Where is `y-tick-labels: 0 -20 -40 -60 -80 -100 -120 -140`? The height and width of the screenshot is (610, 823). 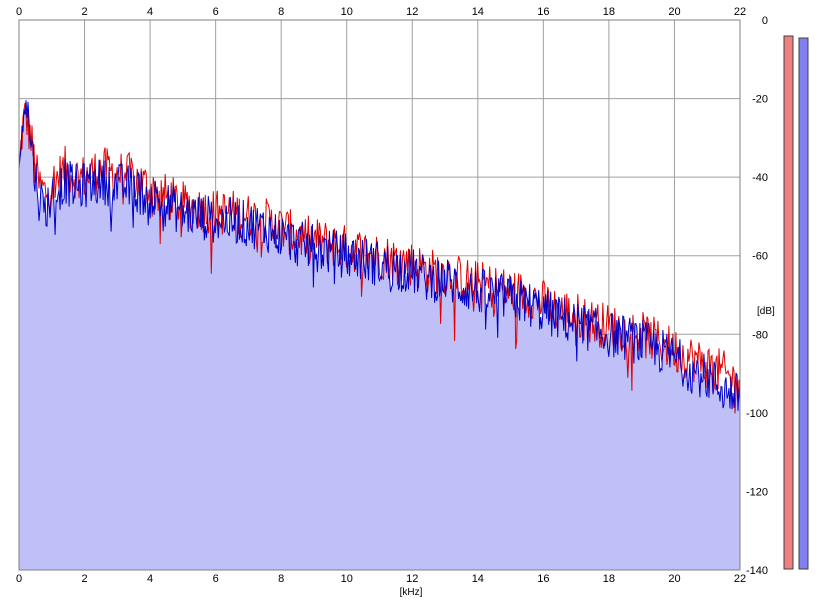 y-tick-labels: 0 -20 -40 -60 -80 -100 -120 -140 is located at coordinates (757, 296).